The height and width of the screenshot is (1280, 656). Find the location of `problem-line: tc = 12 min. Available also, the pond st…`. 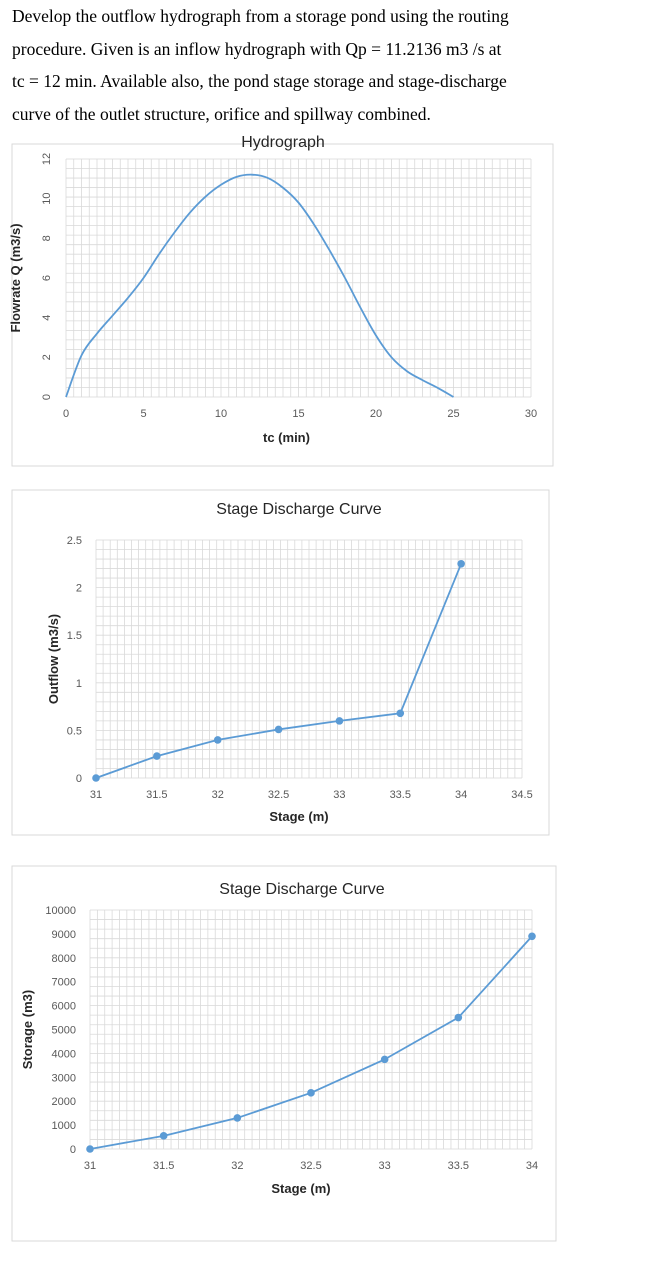

problem-line: tc = 12 min. Available also, the pond st… is located at coordinates (259, 81).